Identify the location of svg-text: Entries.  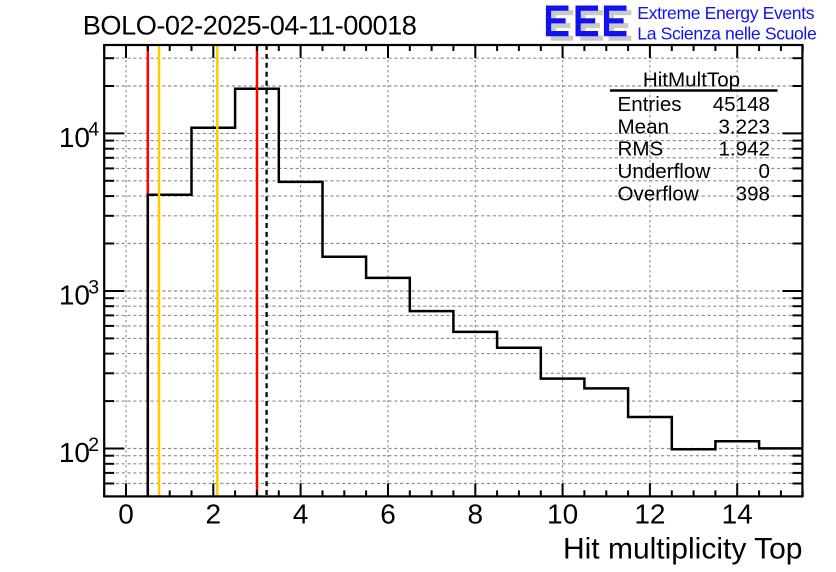
(650, 104).